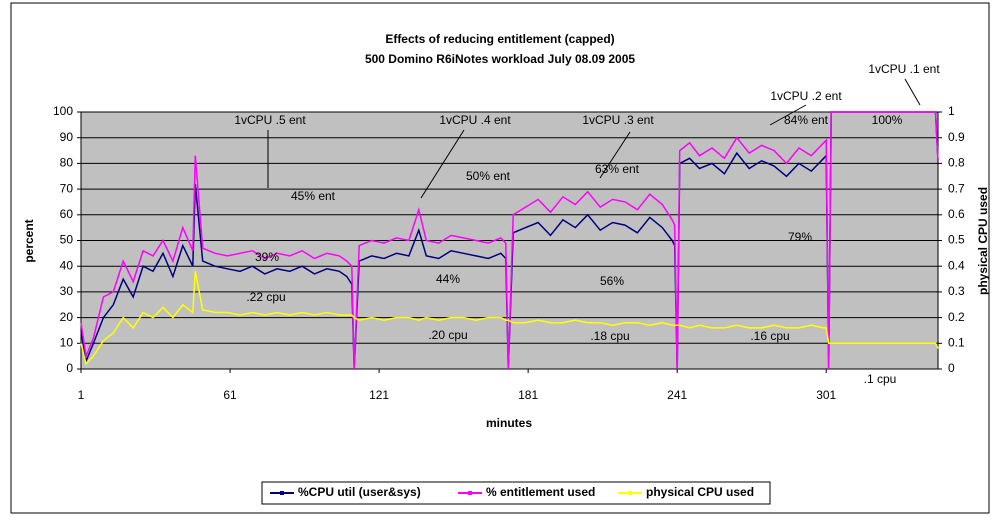 The image size is (999, 520). I want to click on chart-title: Effects of reducing entitlement (capped), so click(499, 39).